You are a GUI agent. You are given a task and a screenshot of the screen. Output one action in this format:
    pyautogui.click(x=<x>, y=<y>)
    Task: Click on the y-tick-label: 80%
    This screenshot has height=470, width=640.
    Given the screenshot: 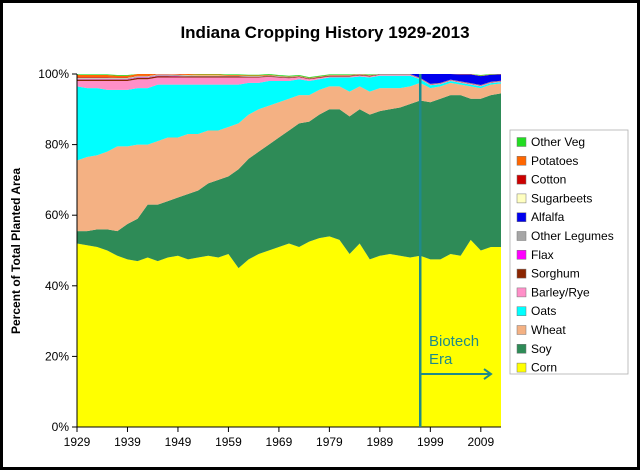 What is the action you would take?
    pyautogui.click(x=57, y=145)
    